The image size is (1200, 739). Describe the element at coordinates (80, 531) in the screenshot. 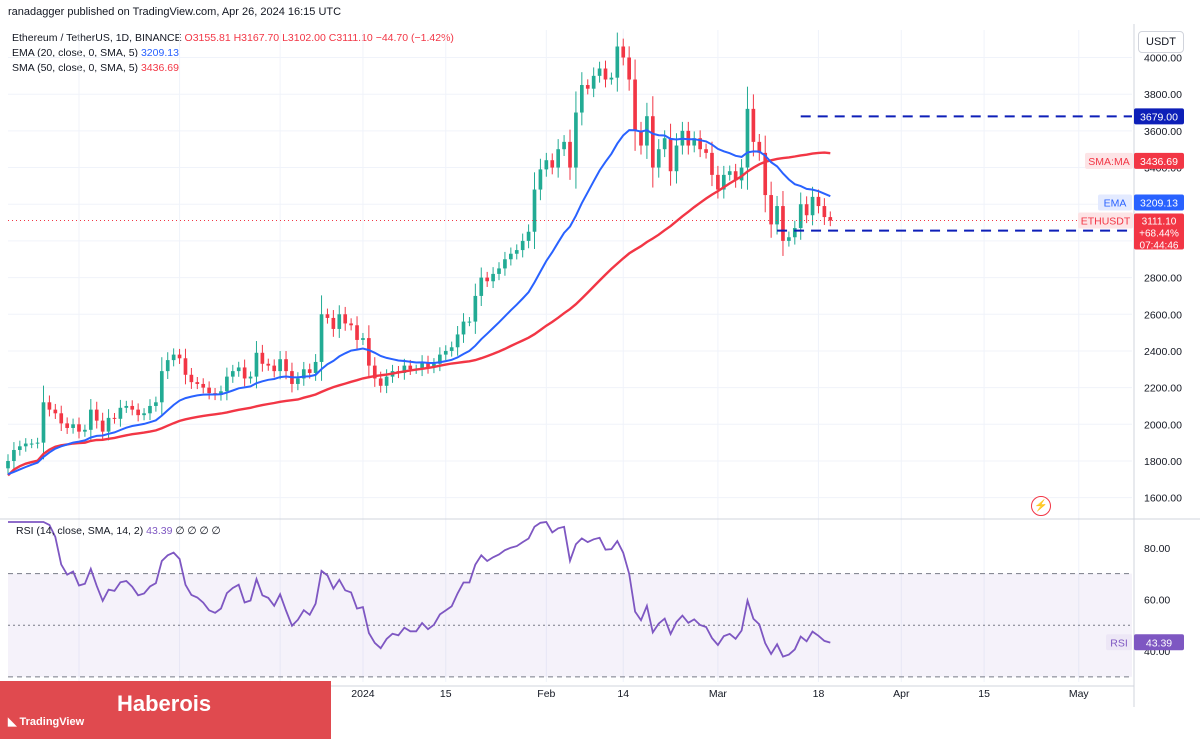

I see `rsi-legend-label: RSI (14, close, SMA, 14, 2)` at that location.